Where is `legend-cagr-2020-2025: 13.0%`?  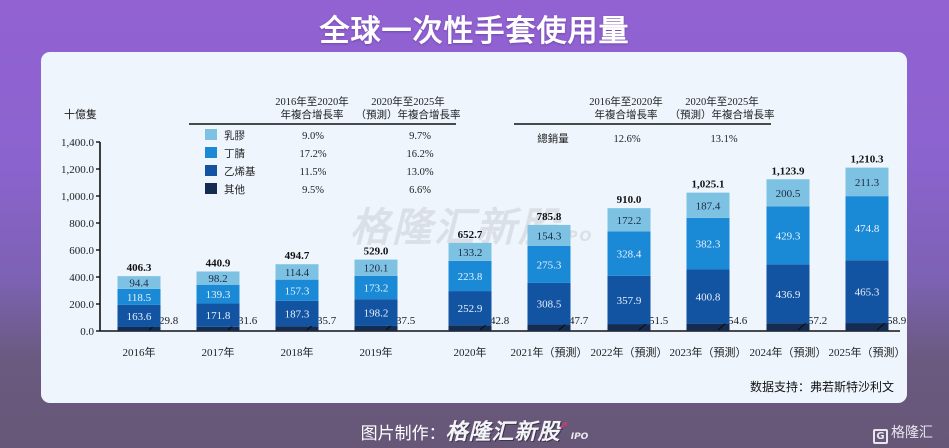
legend-cagr-2020-2025: 13.0% is located at coordinates (419, 172).